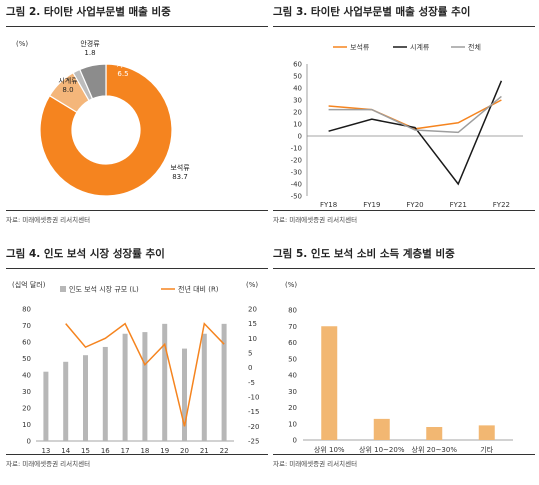  I want to click on legend-label-2: 전체, so click(474, 47).